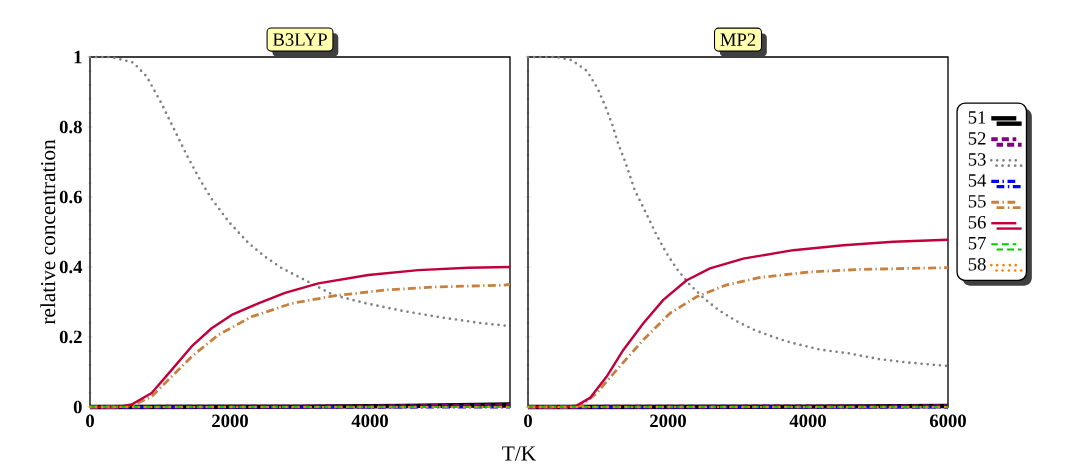 This screenshot has width=1070, height=474. I want to click on y-tick-label: 0.2, so click(70, 337).